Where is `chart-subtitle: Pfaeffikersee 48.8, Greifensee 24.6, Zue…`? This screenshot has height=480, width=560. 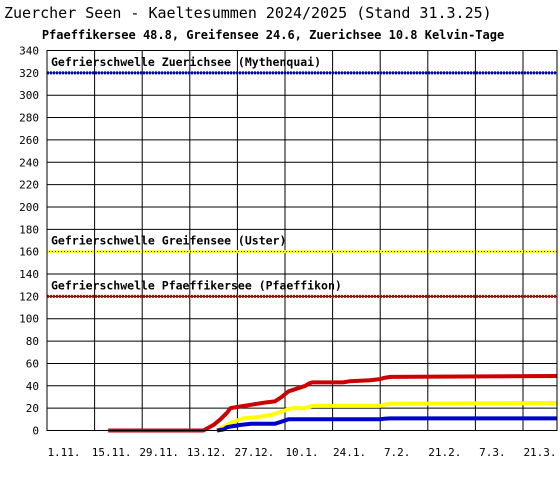 chart-subtitle: Pfaeffikersee 48.8, Greifensee 24.6, Zue… is located at coordinates (273, 35).